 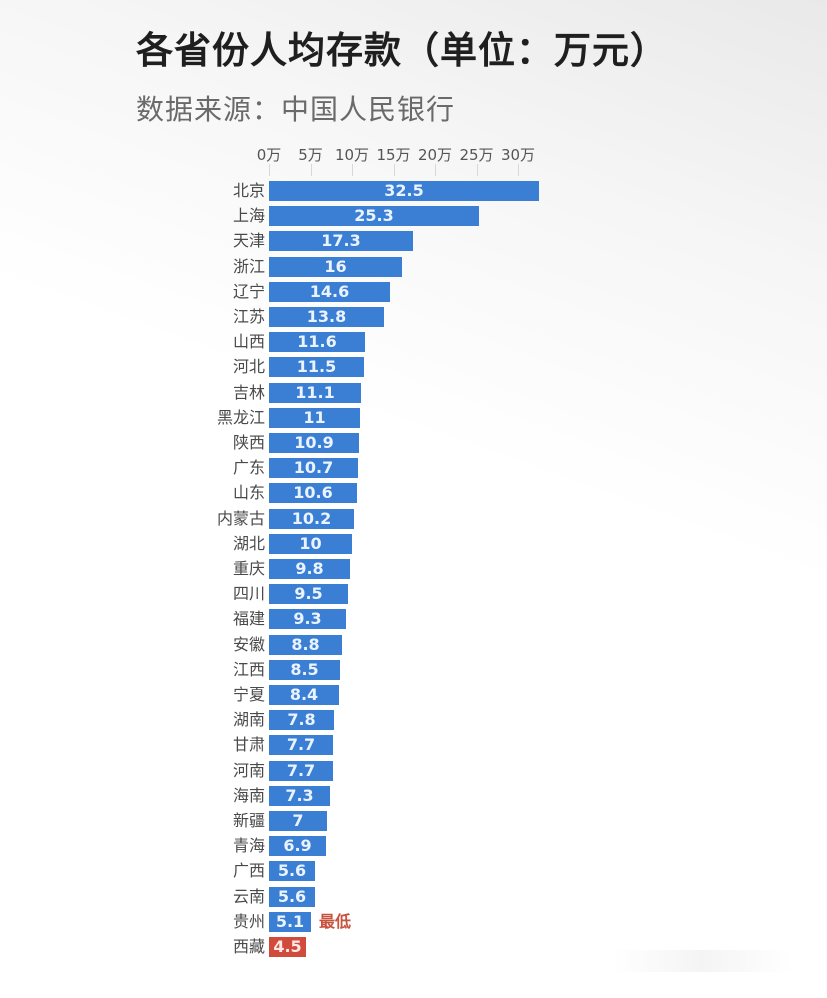 I want to click on category-label: 甘肃, so click(x=248, y=745).